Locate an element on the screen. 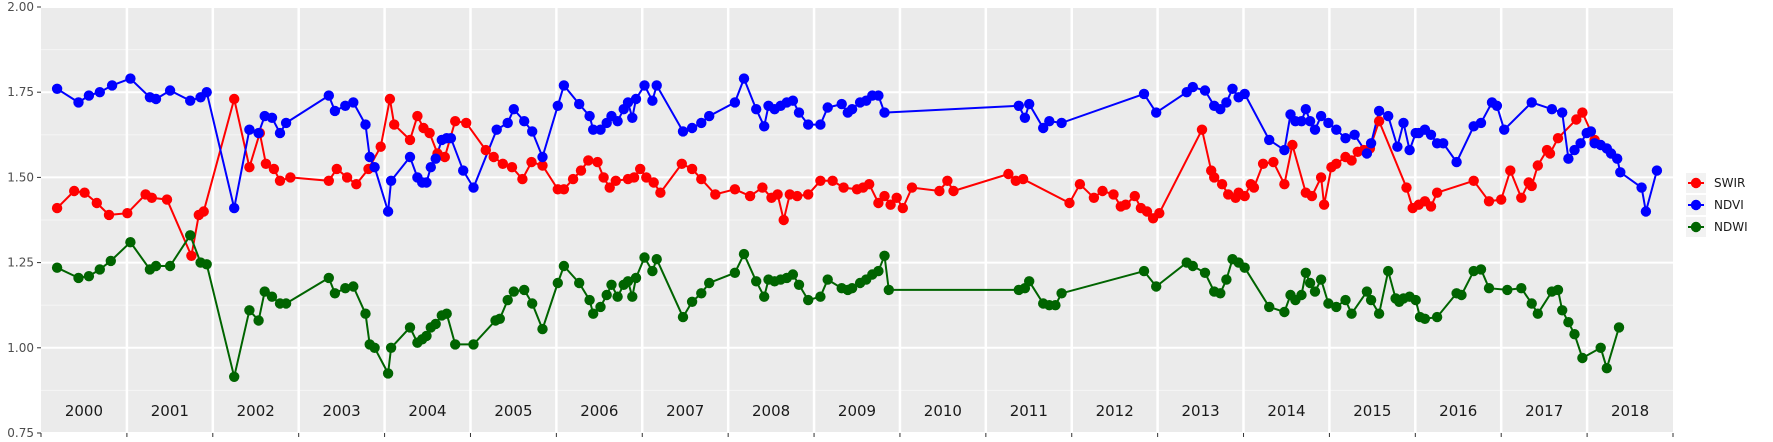  legend: SWIR NDVI NDWI is located at coordinates (1717, 205).